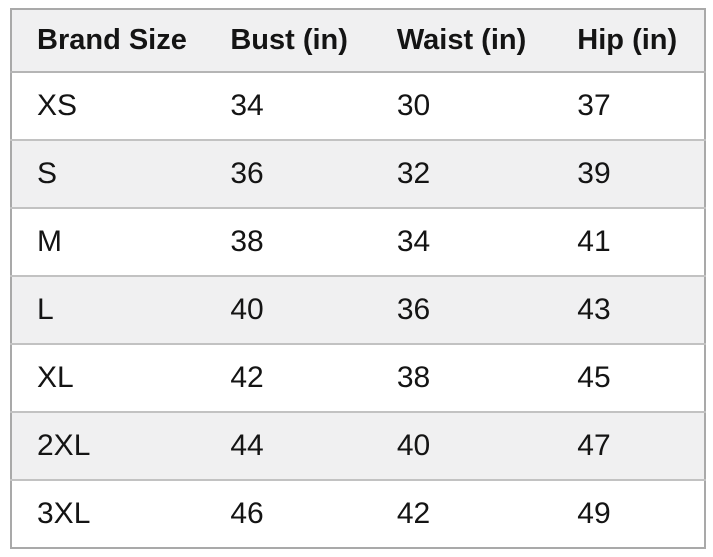 Image resolution: width=713 pixels, height=557 pixels. I want to click on table-row: XS 34 30 37, so click(358, 106).